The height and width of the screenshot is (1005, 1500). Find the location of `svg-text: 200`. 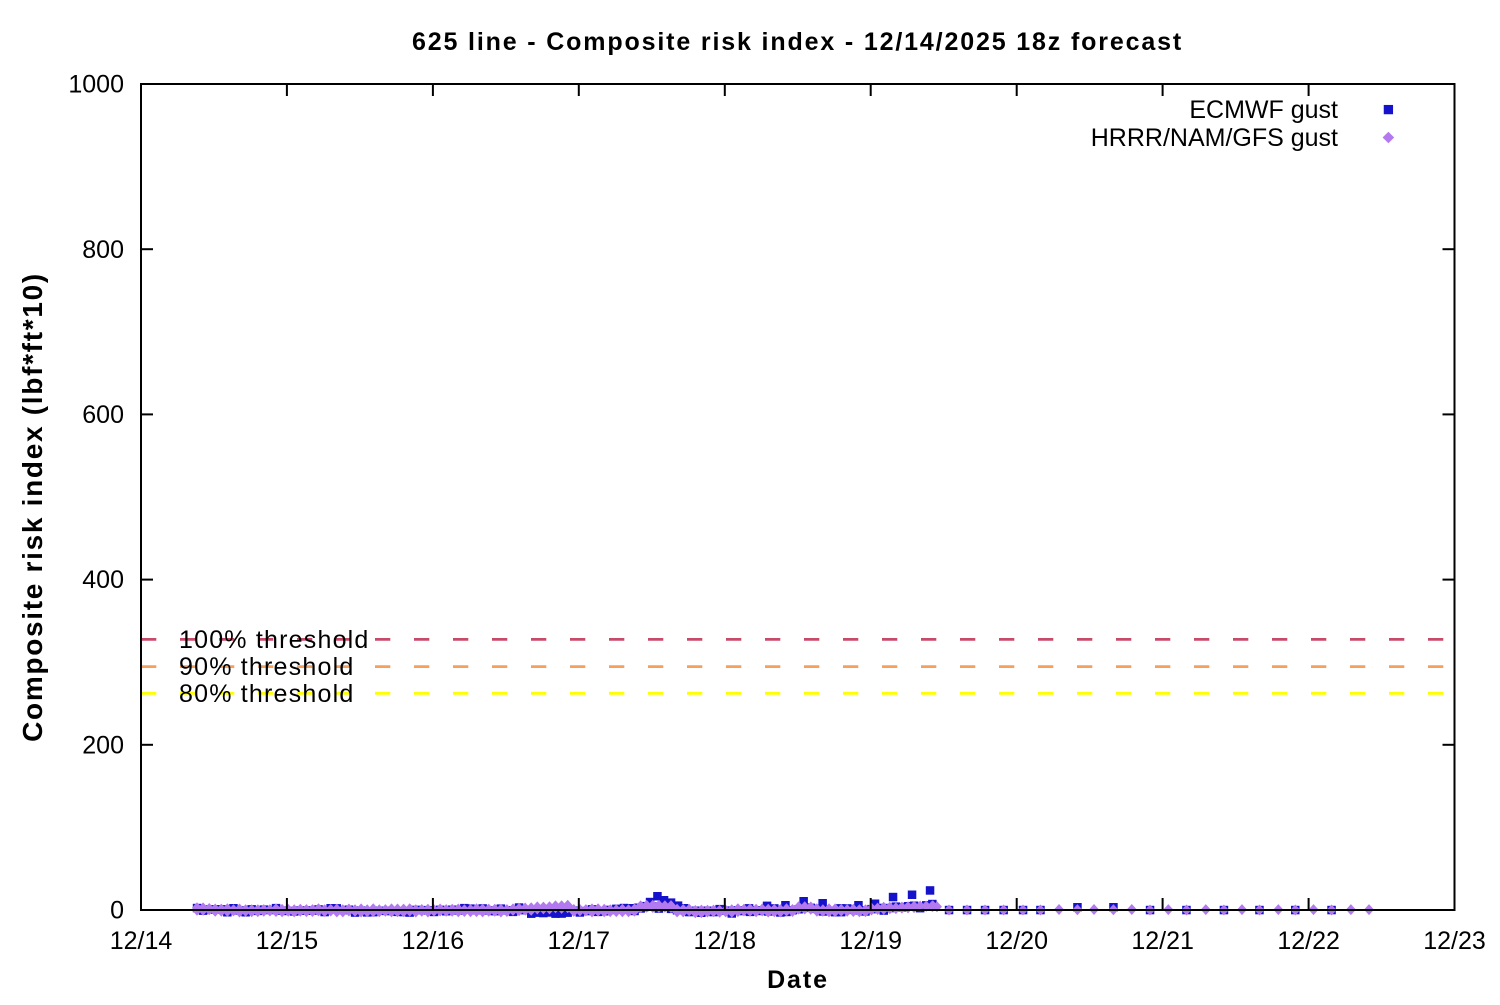

svg-text: 200 is located at coordinates (103, 745).